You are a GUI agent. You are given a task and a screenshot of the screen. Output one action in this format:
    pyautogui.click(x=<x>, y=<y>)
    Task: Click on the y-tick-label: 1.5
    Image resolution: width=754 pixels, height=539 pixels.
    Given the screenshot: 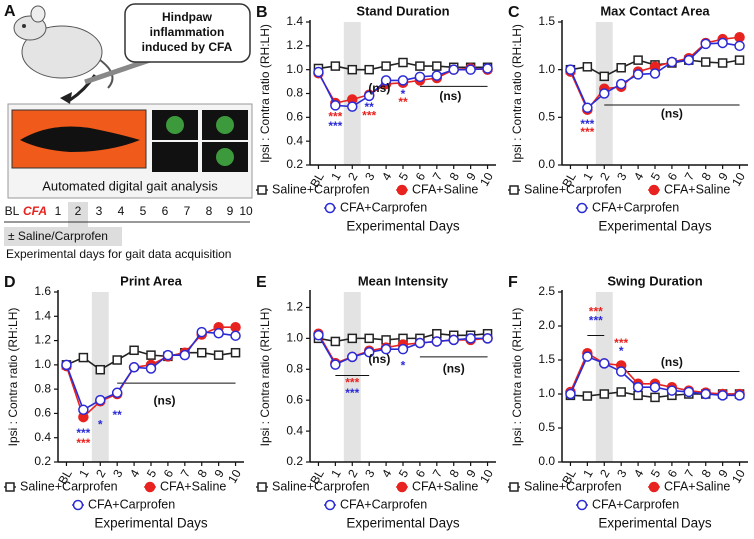 What is the action you would take?
    pyautogui.click(x=546, y=359)
    